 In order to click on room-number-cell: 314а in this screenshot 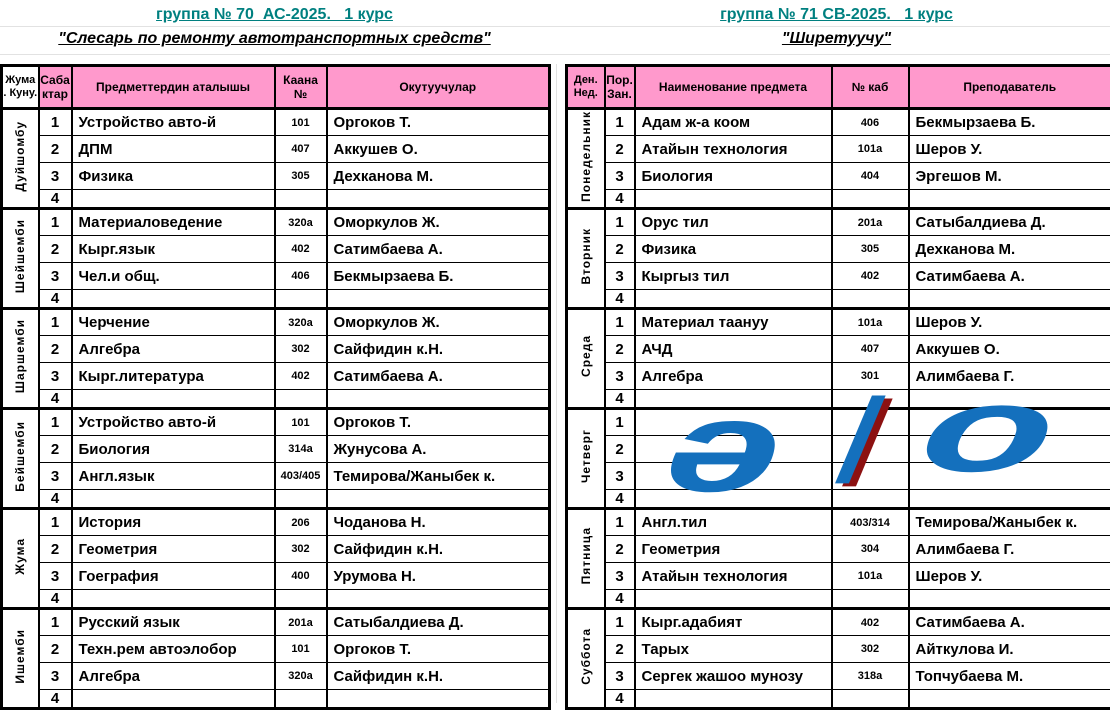, I will do `click(301, 449)`.